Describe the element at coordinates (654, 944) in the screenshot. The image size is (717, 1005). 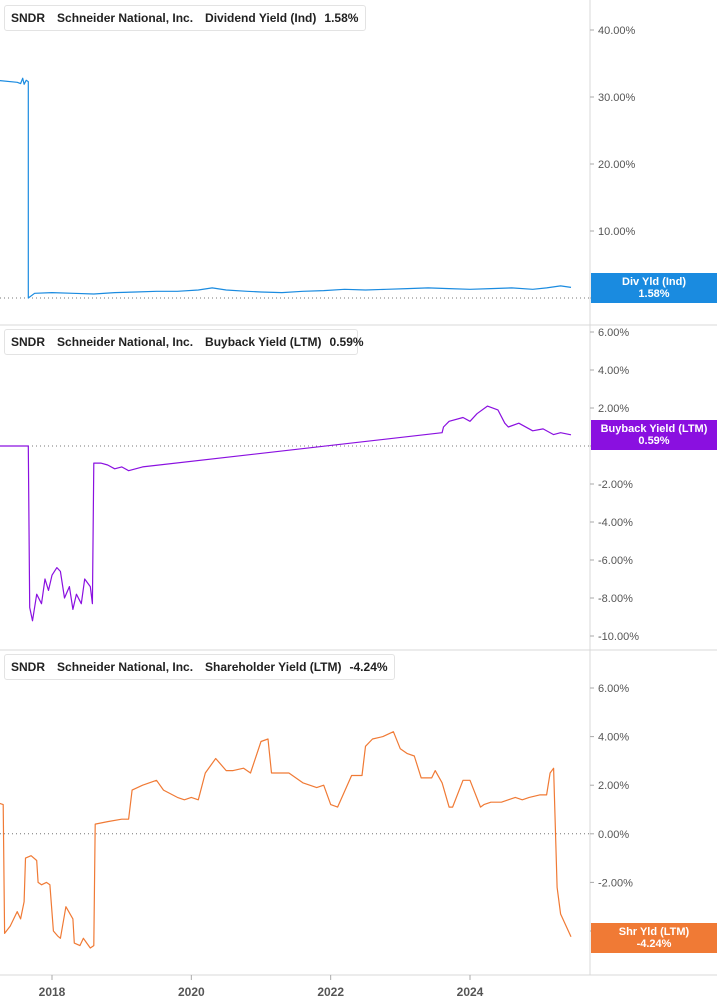
I see `badge-value: -4.24%` at that location.